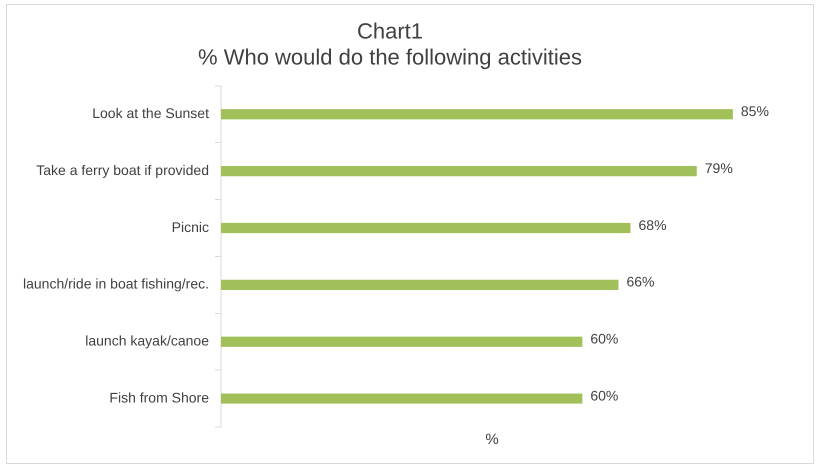  Describe the element at coordinates (718, 168) in the screenshot. I see `data-label: 79%` at that location.